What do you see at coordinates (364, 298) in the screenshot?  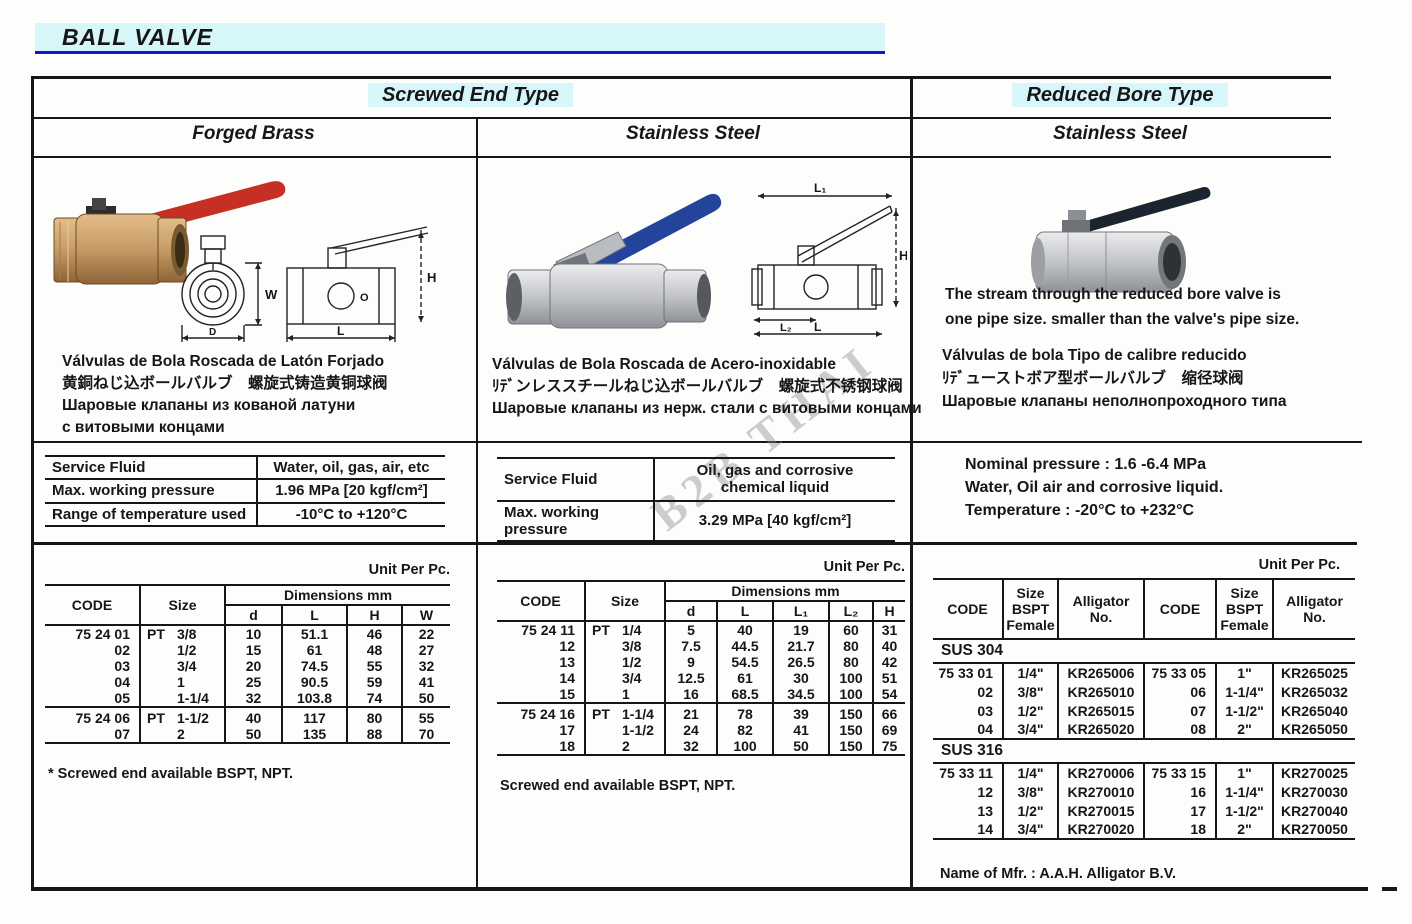 I see `dim-label-o: O` at bounding box center [364, 298].